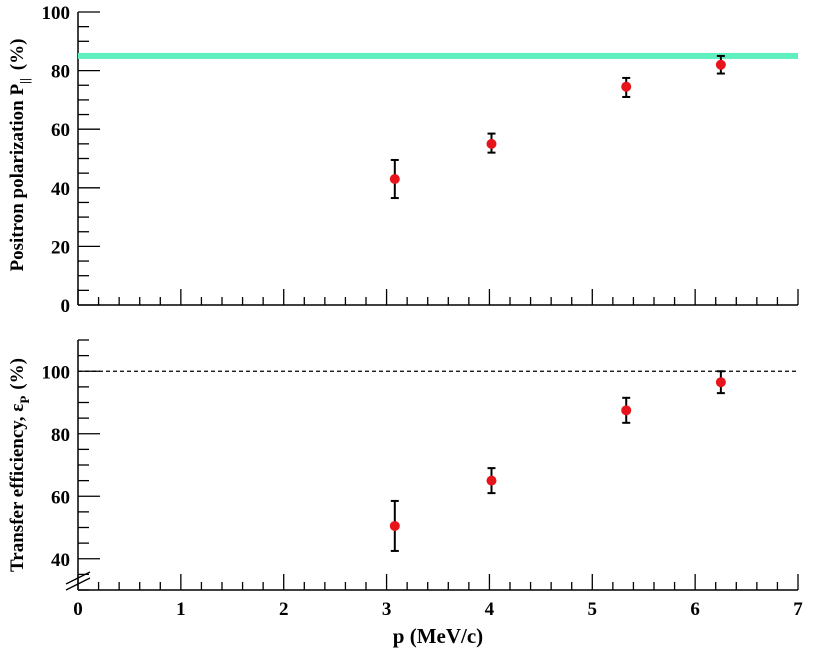 The height and width of the screenshot is (653, 819). What do you see at coordinates (60, 435) in the screenshot?
I see `bottom-y-tick-label: 80` at bounding box center [60, 435].